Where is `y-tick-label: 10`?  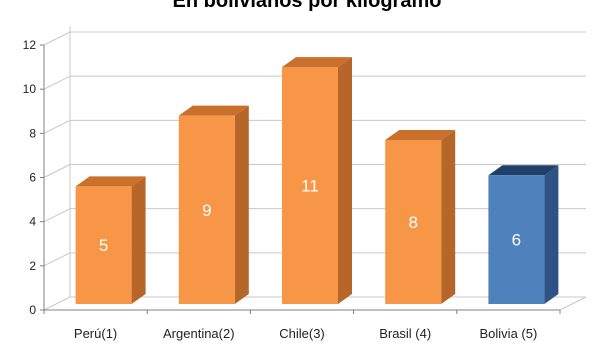 y-tick-label: 10 is located at coordinates (30, 89).